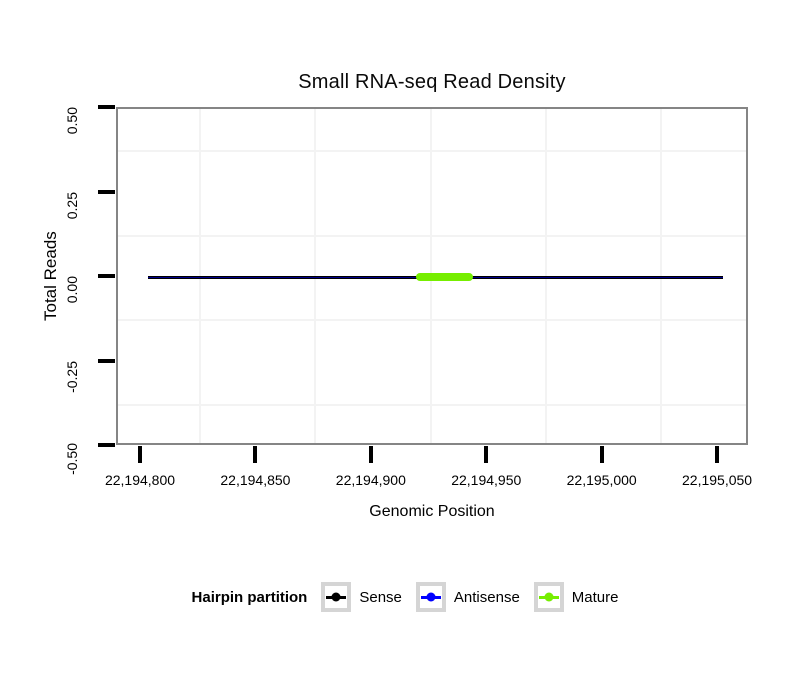 The image size is (810, 690). Describe the element at coordinates (72, 121) in the screenshot. I see `y-tick-label: 0.50` at that location.